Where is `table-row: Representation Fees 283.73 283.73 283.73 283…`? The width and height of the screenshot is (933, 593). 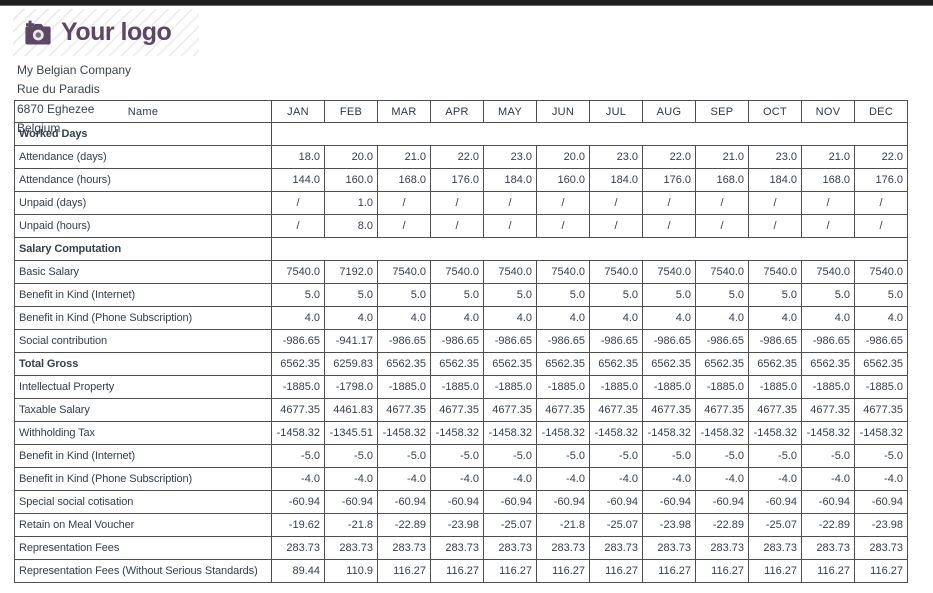
table-row: Representation Fees 283.73 283.73 283.73 283… is located at coordinates (461, 548).